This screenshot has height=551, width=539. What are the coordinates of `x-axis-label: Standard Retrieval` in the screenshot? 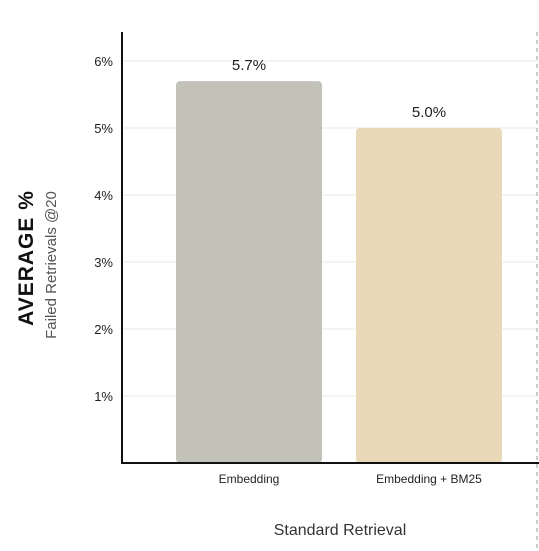 It's located at (340, 530).